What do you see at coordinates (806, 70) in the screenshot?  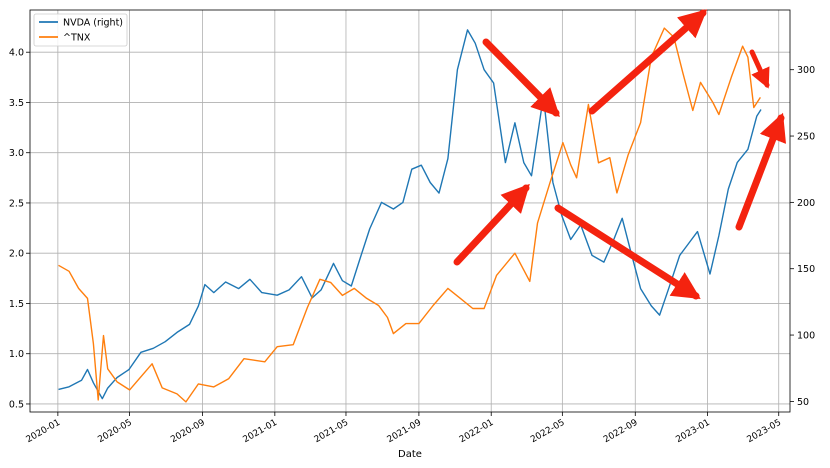 I see `y-right-tick-label: 300` at bounding box center [806, 70].